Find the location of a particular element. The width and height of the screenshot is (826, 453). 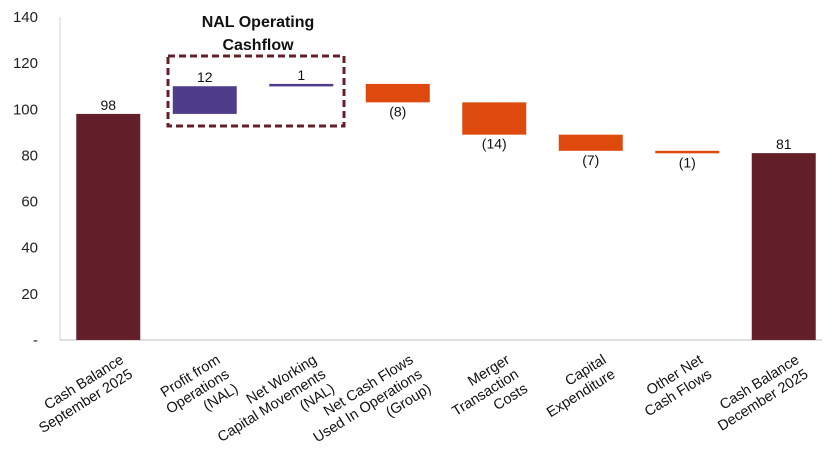

data-label-5: (14) is located at coordinates (494, 144).